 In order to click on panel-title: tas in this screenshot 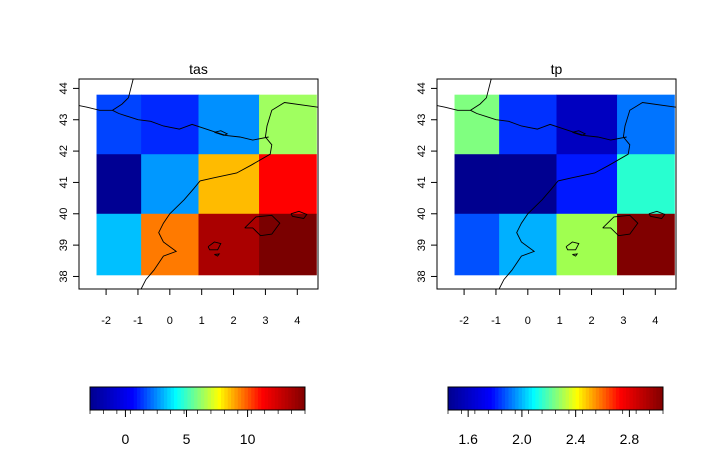, I will do `click(198, 69)`.